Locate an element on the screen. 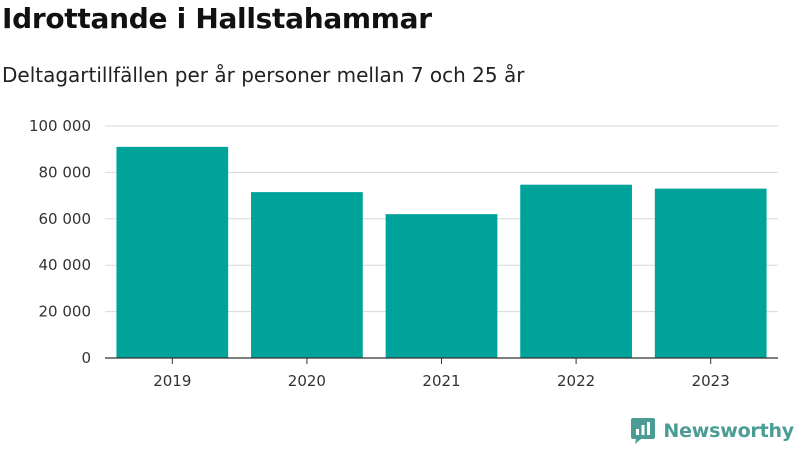  x-axis-ticks: 2019 2020 2021 2022 2023 is located at coordinates (441, 374).